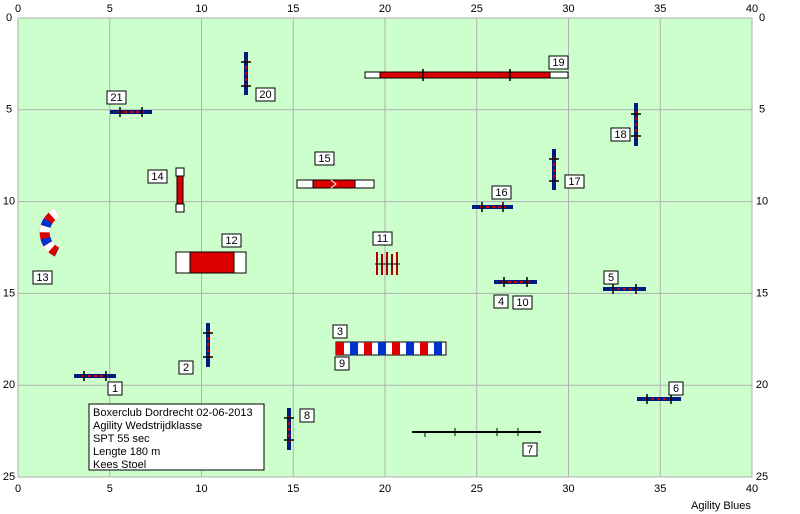 The height and width of the screenshot is (514, 800). I want to click on obstacle-label: 5, so click(611, 278).